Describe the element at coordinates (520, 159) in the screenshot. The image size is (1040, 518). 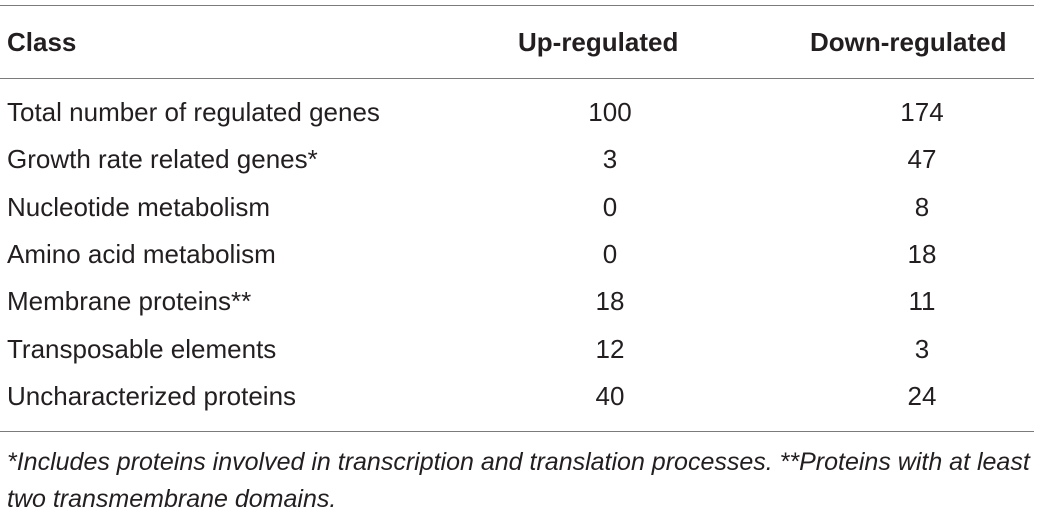
I see `table-row: Growth rate related genes* 3 47` at that location.